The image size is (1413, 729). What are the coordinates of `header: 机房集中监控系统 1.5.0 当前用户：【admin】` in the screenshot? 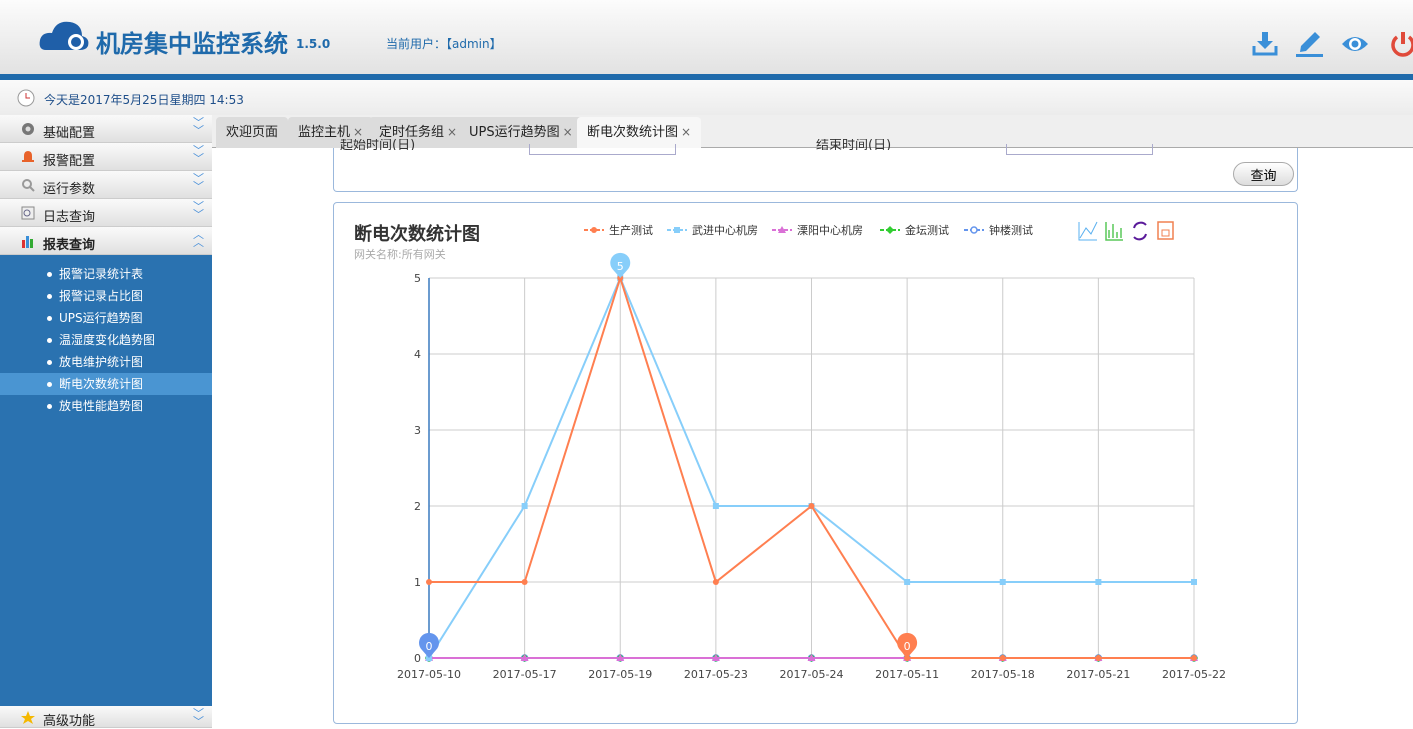 It's located at (706, 37).